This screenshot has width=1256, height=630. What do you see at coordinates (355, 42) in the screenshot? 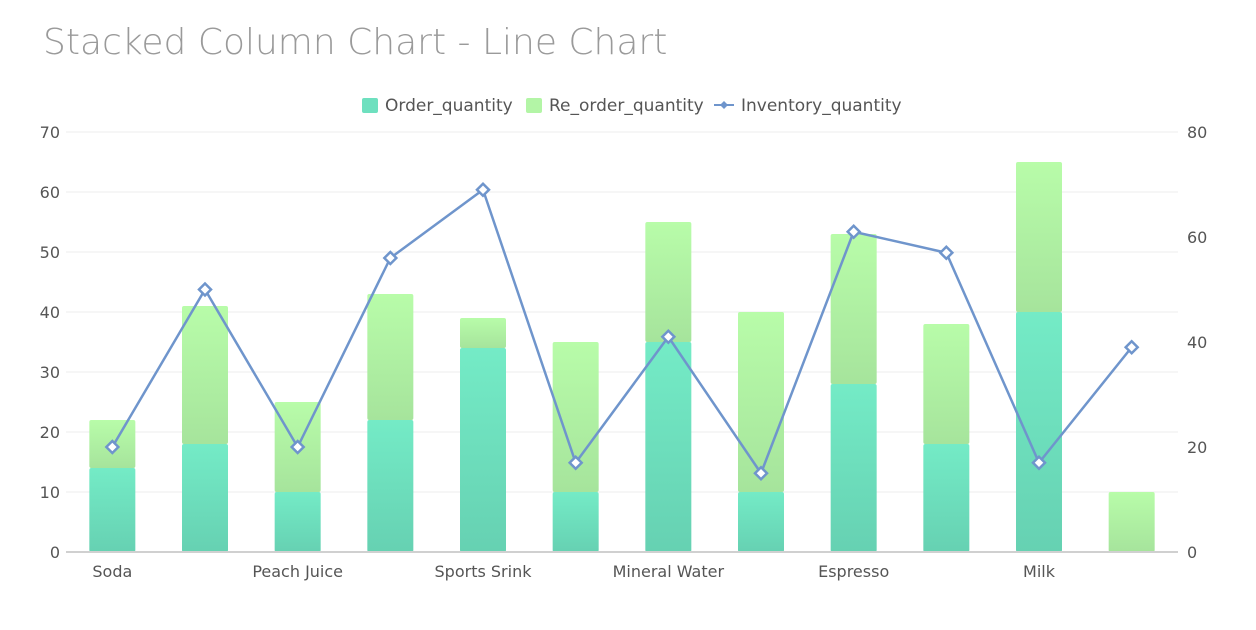
I see `chart-title: Stacked Column Chart - Line Chart` at bounding box center [355, 42].